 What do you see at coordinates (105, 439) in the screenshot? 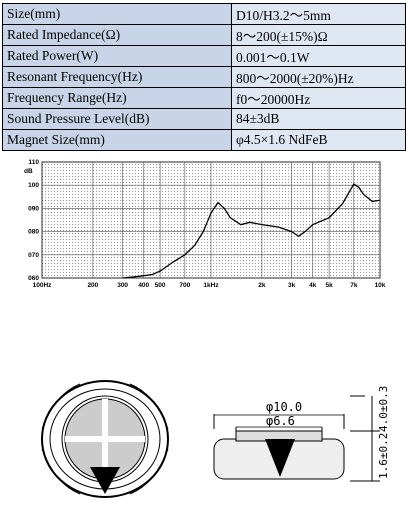
I see `front-view` at bounding box center [105, 439].